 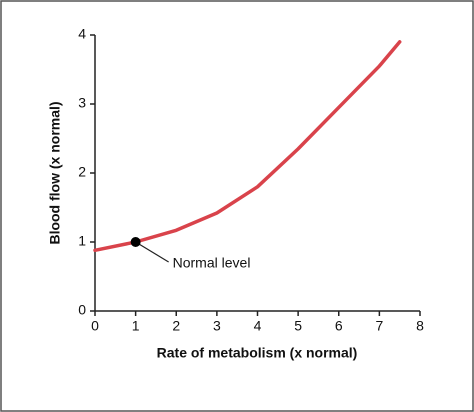 What do you see at coordinates (152, 252) in the screenshot?
I see `annotation-leader` at bounding box center [152, 252].